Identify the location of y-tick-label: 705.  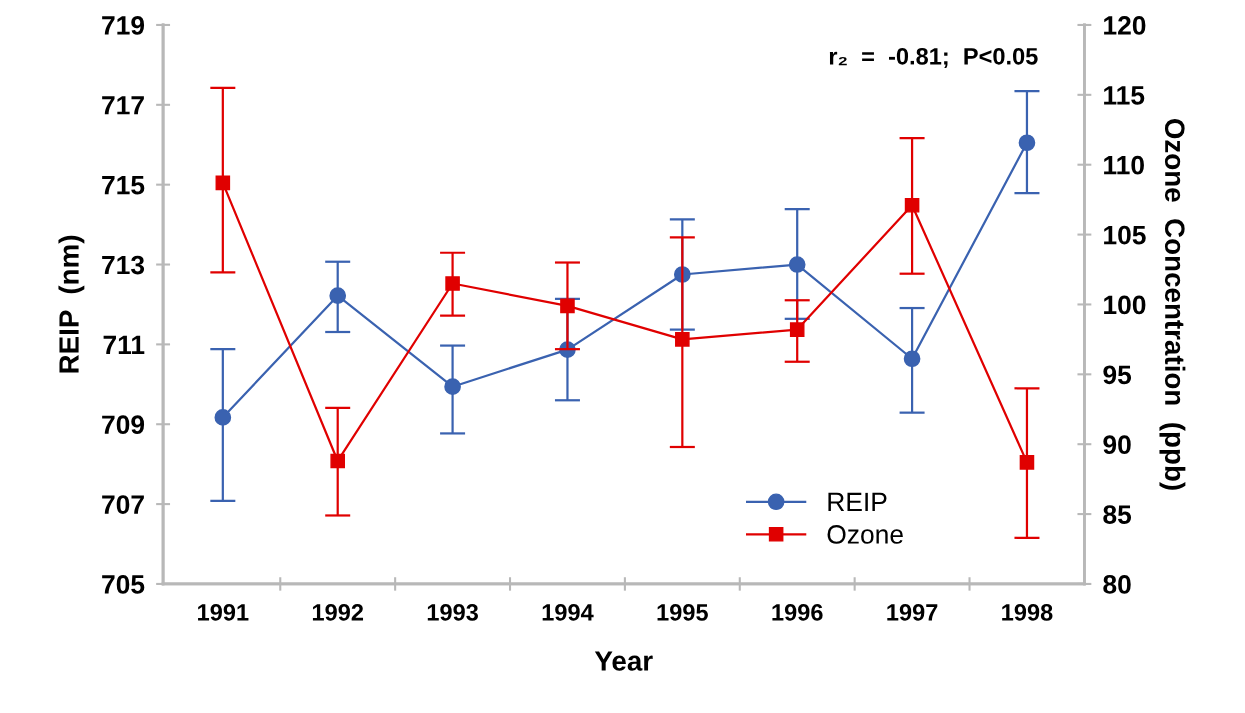
(123, 584).